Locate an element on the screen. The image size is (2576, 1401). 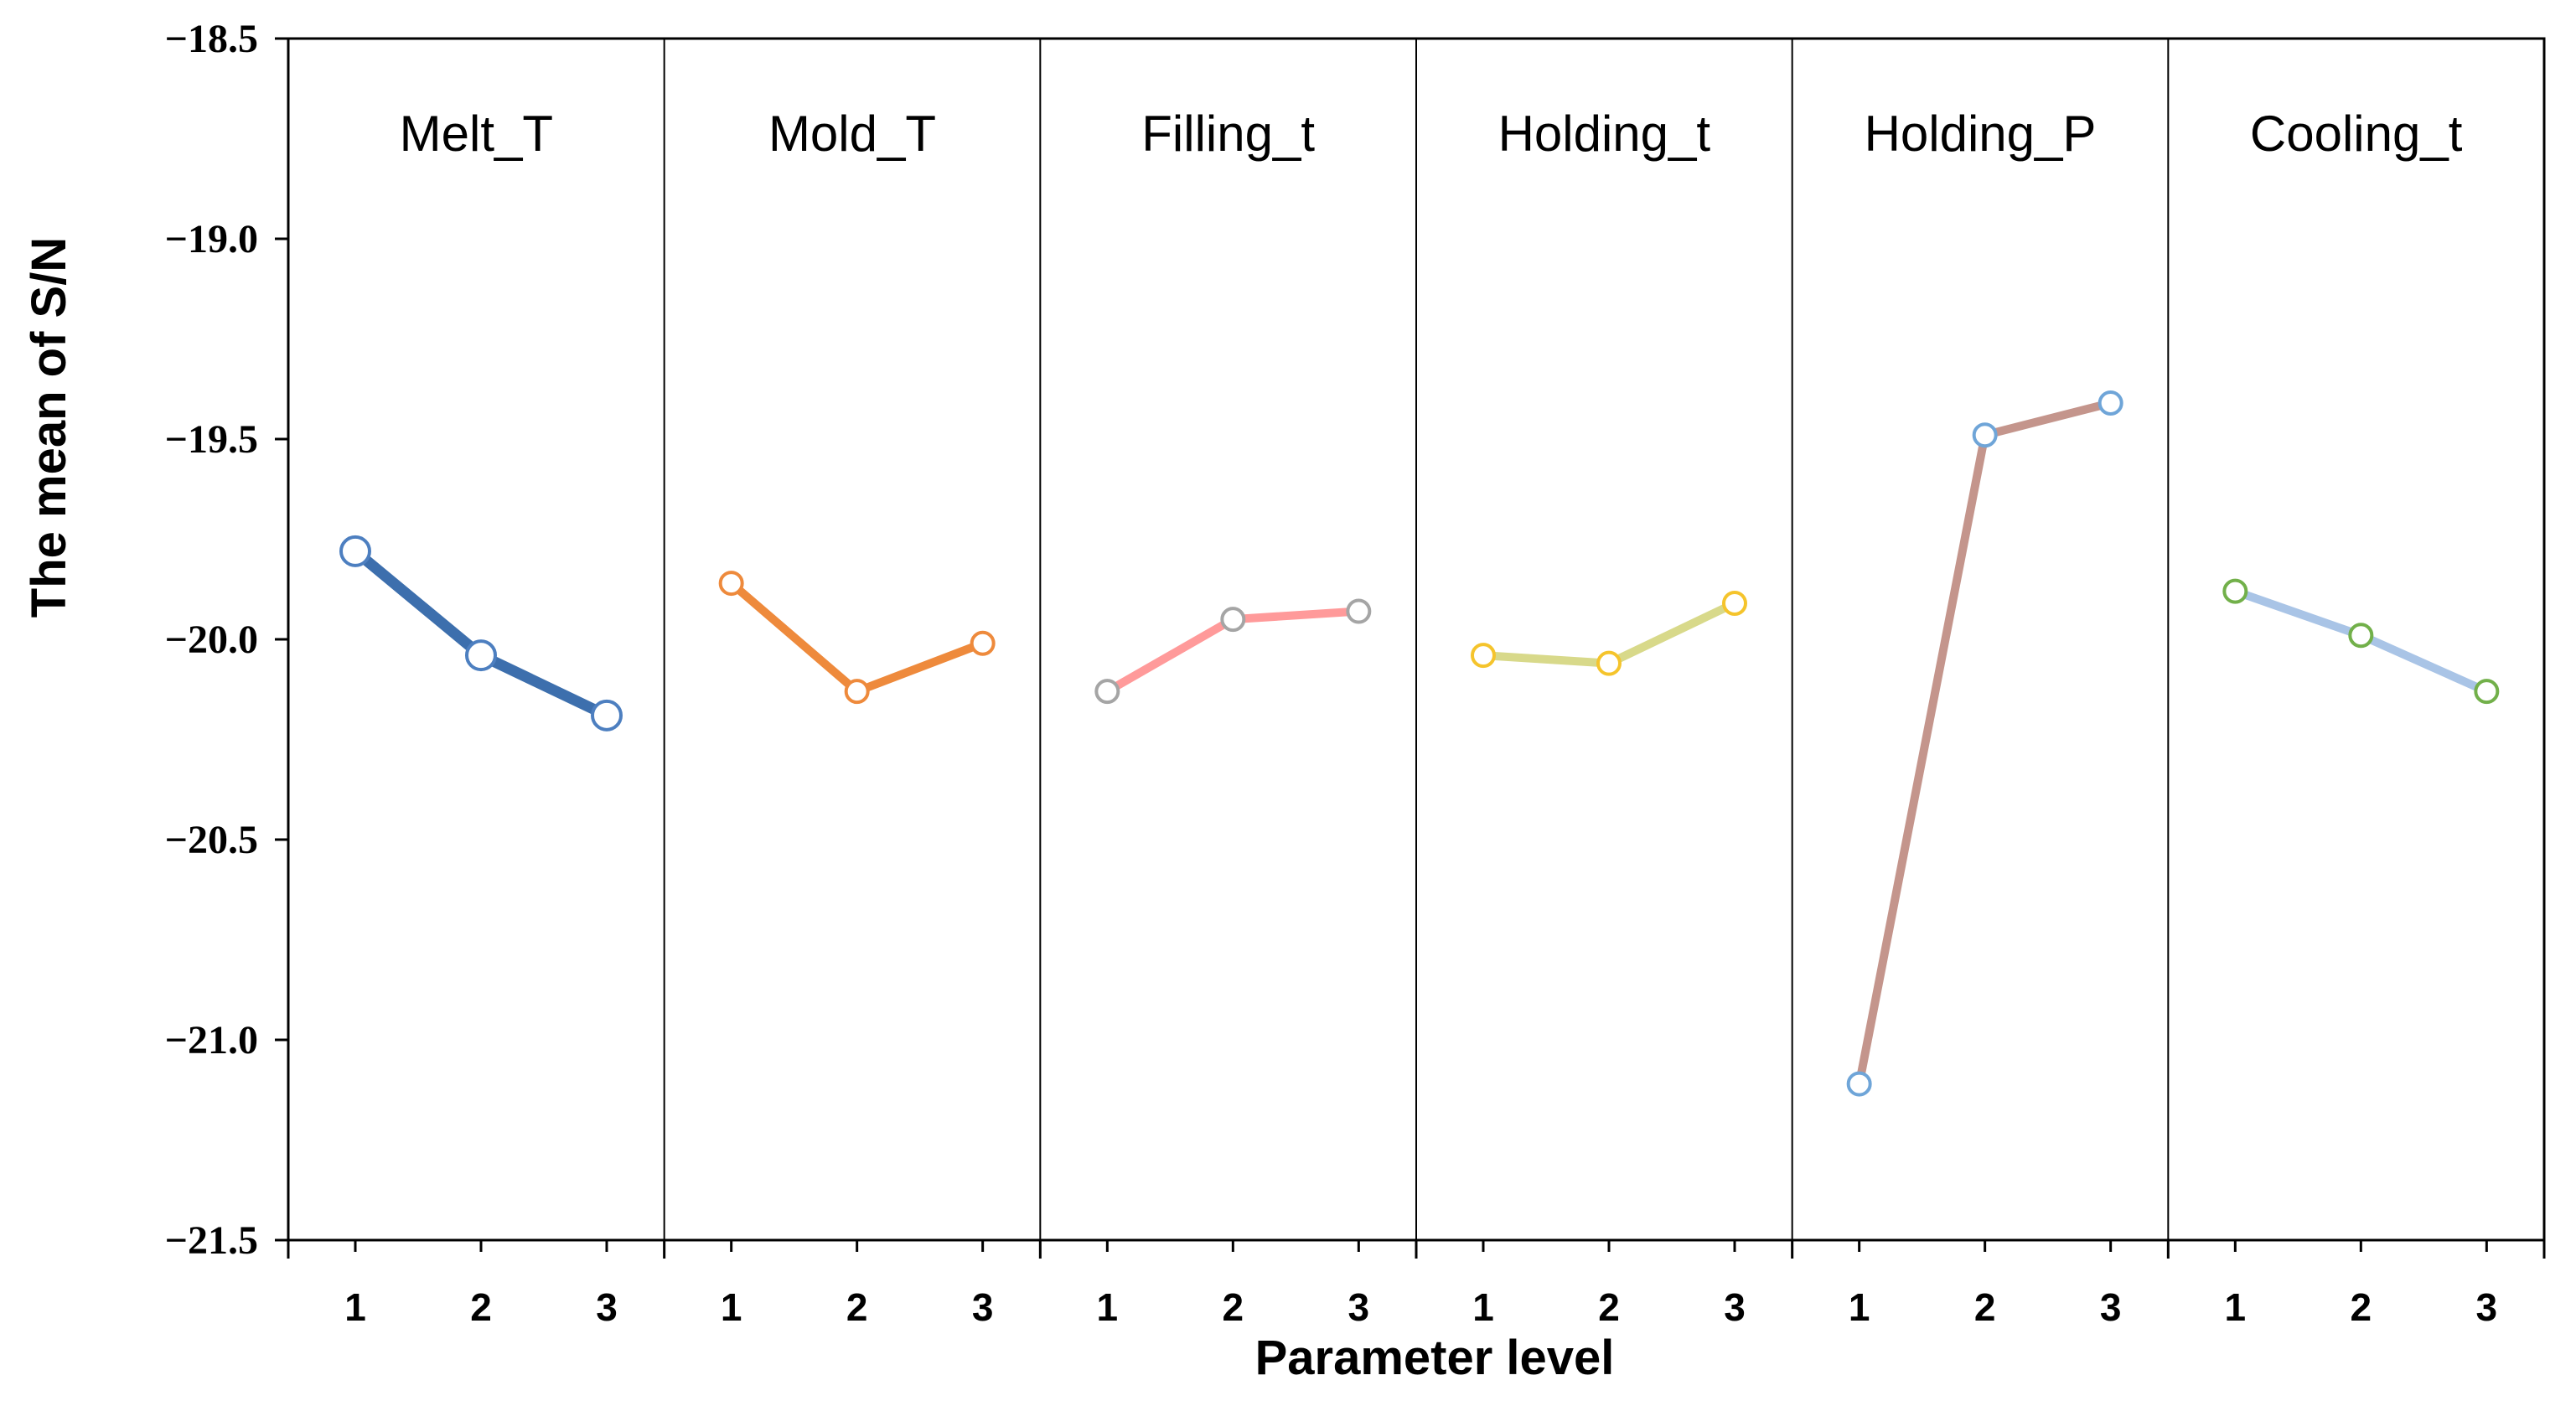
panel-label: Melt_T is located at coordinates (476, 134).